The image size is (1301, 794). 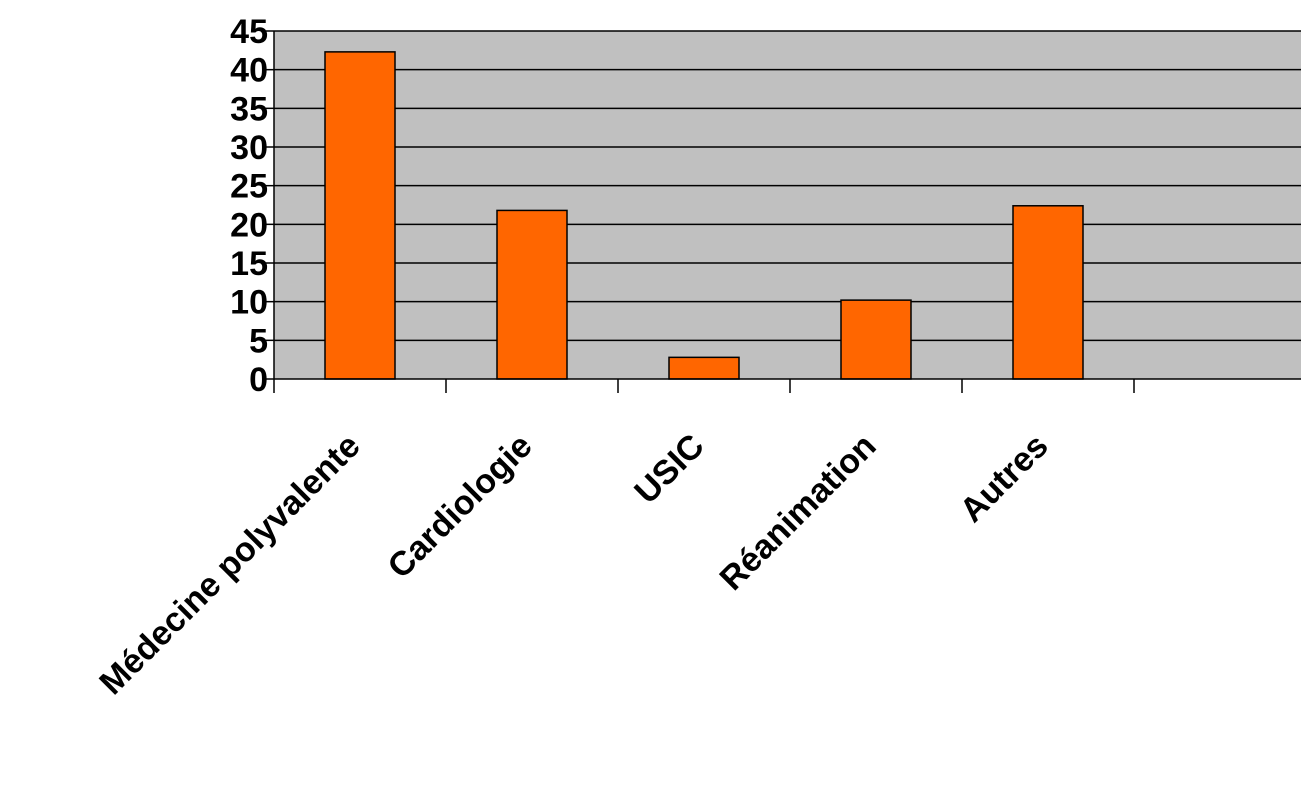 What do you see at coordinates (249, 303) in the screenshot?
I see `y-tick-label-10: 10` at bounding box center [249, 303].